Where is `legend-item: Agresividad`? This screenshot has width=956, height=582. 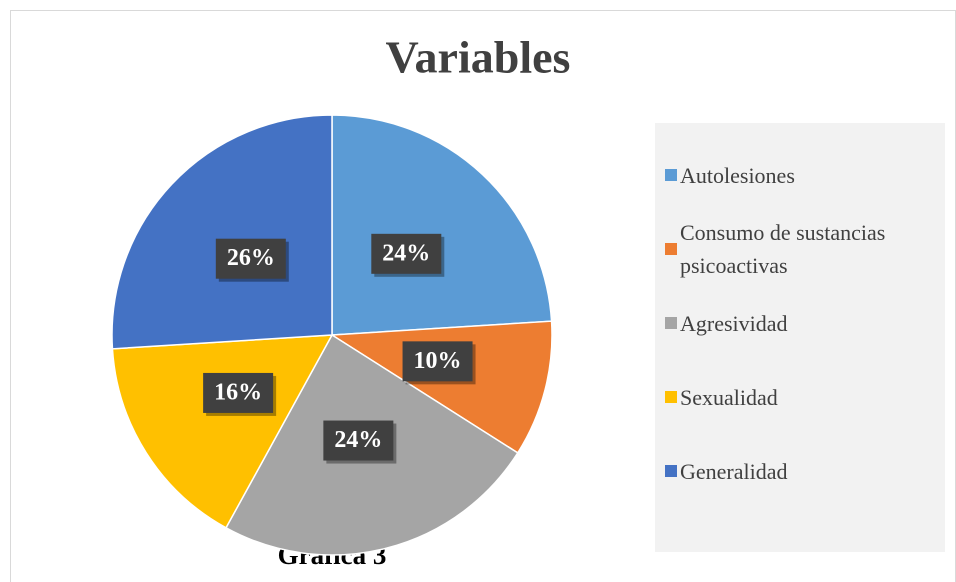
legend-item: Agresividad is located at coordinates (802, 323).